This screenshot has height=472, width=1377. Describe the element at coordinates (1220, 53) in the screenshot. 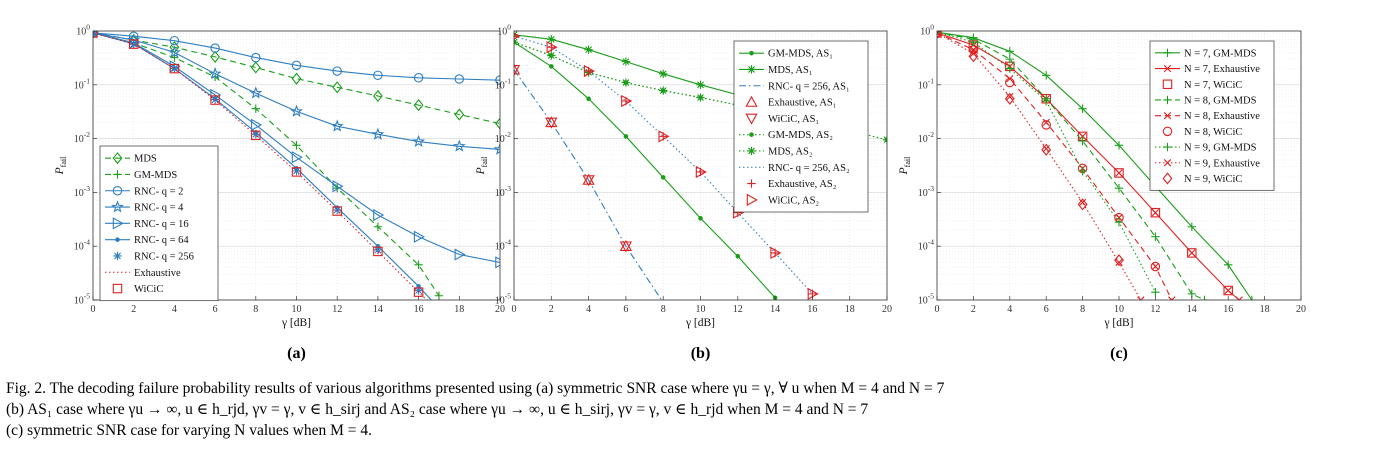

I see `legend-label: N = 7, GM-MDS` at that location.